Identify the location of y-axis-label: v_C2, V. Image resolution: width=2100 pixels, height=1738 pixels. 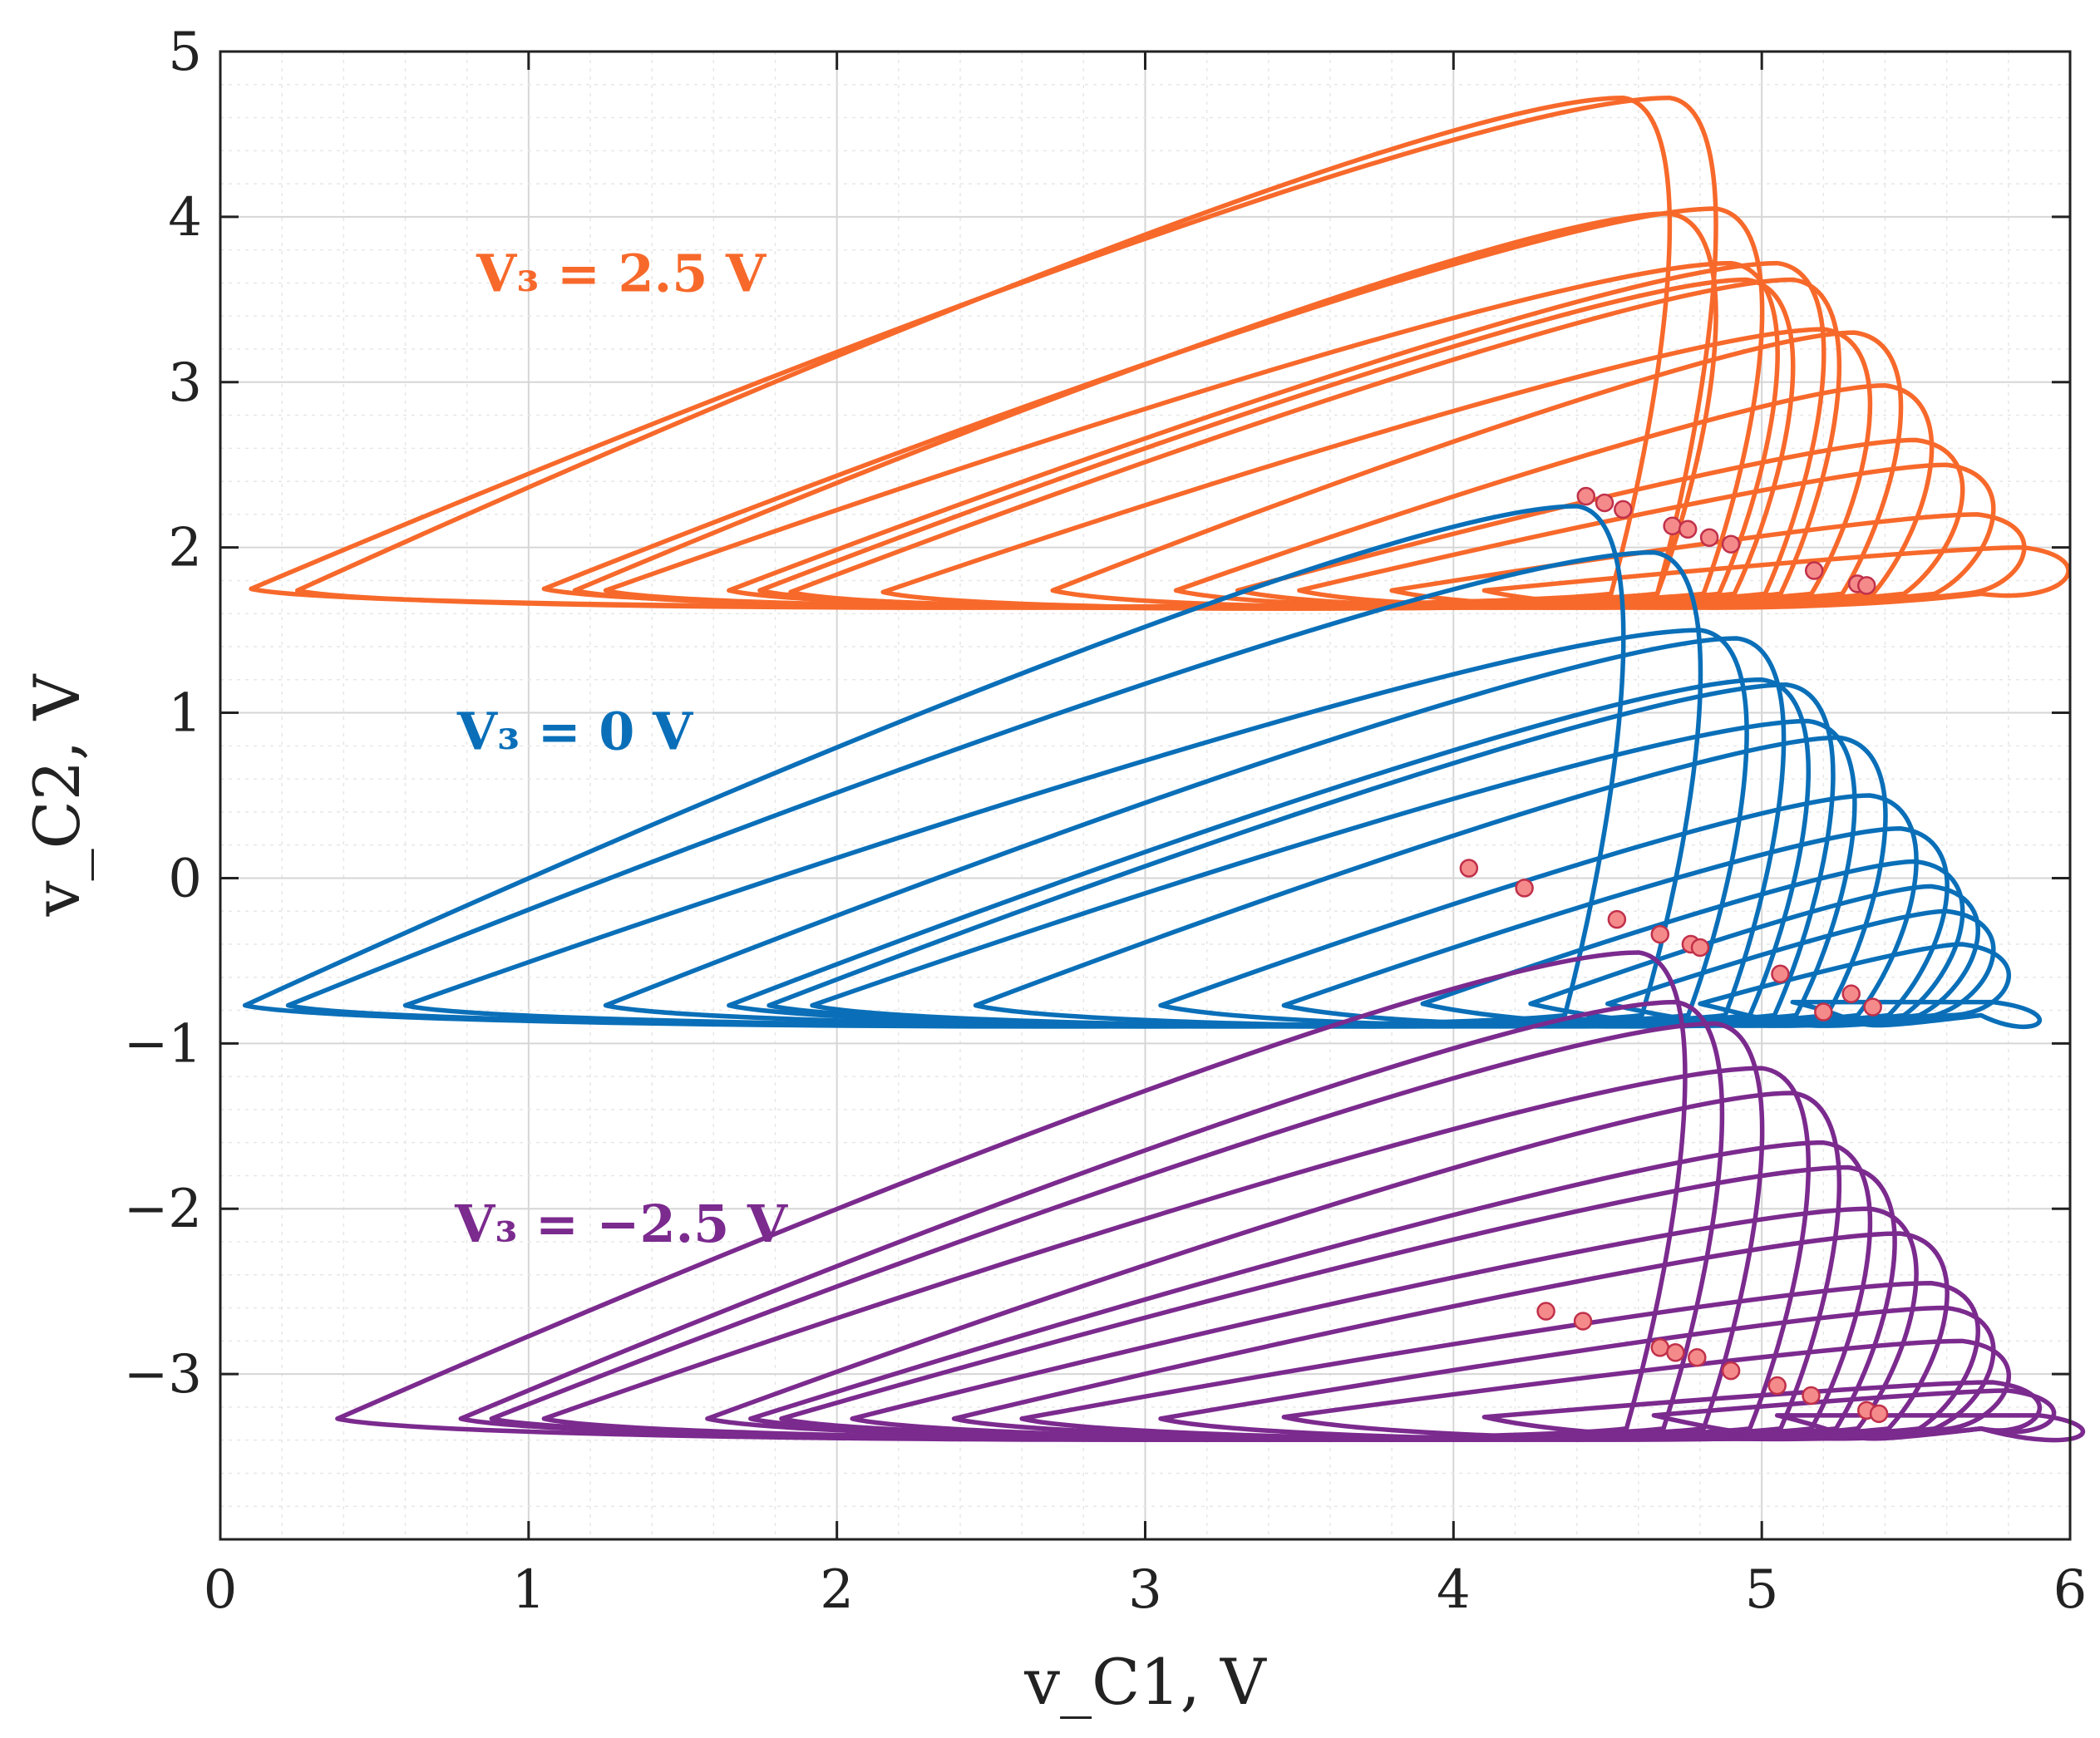
(57, 796).